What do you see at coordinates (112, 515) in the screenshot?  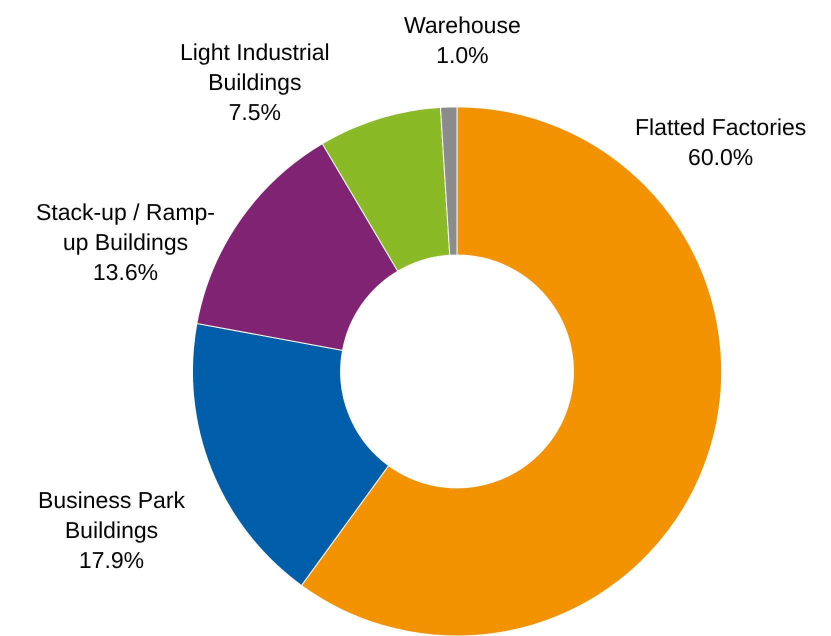 I see `slice-label: Business Park Buildings` at bounding box center [112, 515].